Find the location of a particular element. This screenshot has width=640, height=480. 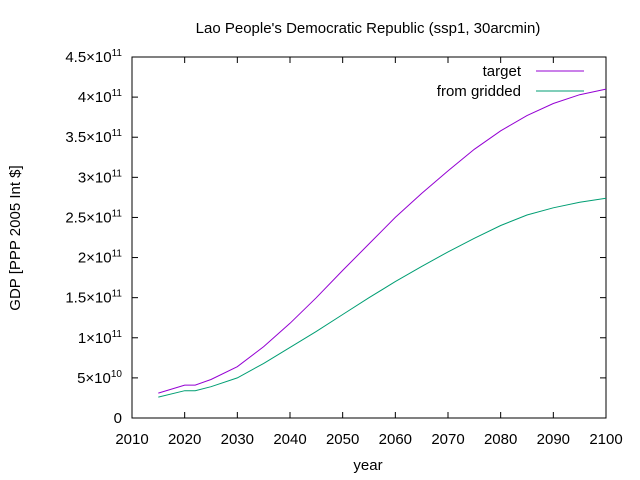

y-tick-mantissa: 0 is located at coordinates (118, 418).